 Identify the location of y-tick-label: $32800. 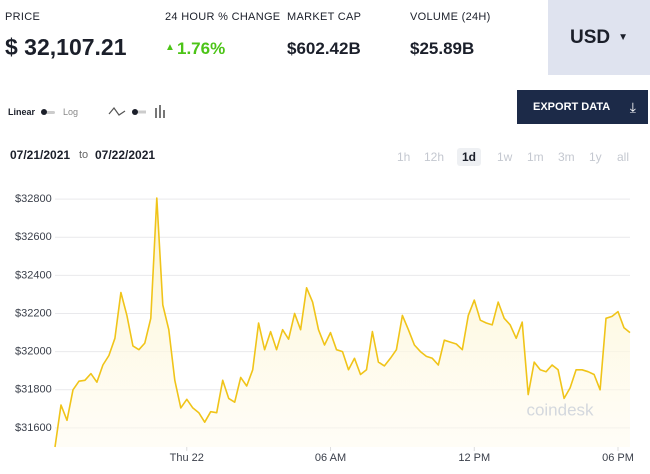
(33, 199).